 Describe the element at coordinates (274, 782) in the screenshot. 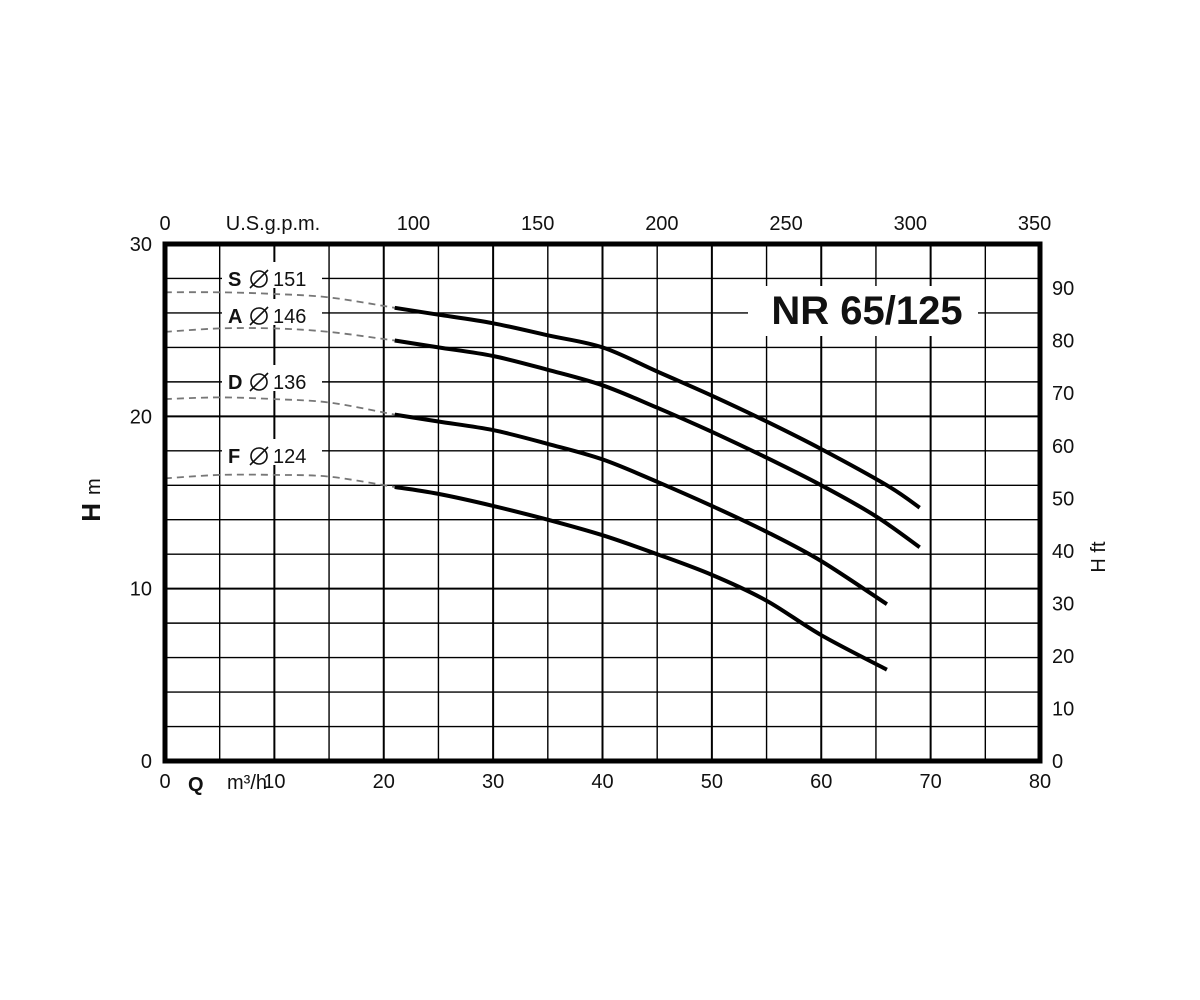

I see `x-tick-label: 10` at that location.